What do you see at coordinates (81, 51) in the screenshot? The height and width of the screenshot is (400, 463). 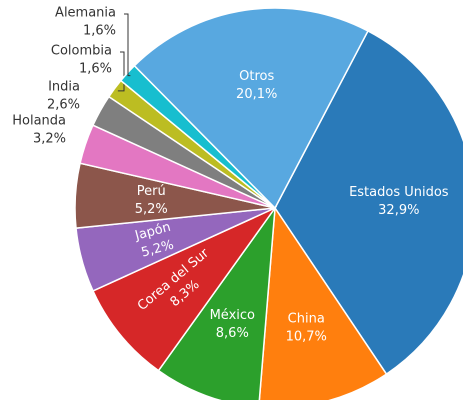 I see `category-label: Colombia` at bounding box center [81, 51].